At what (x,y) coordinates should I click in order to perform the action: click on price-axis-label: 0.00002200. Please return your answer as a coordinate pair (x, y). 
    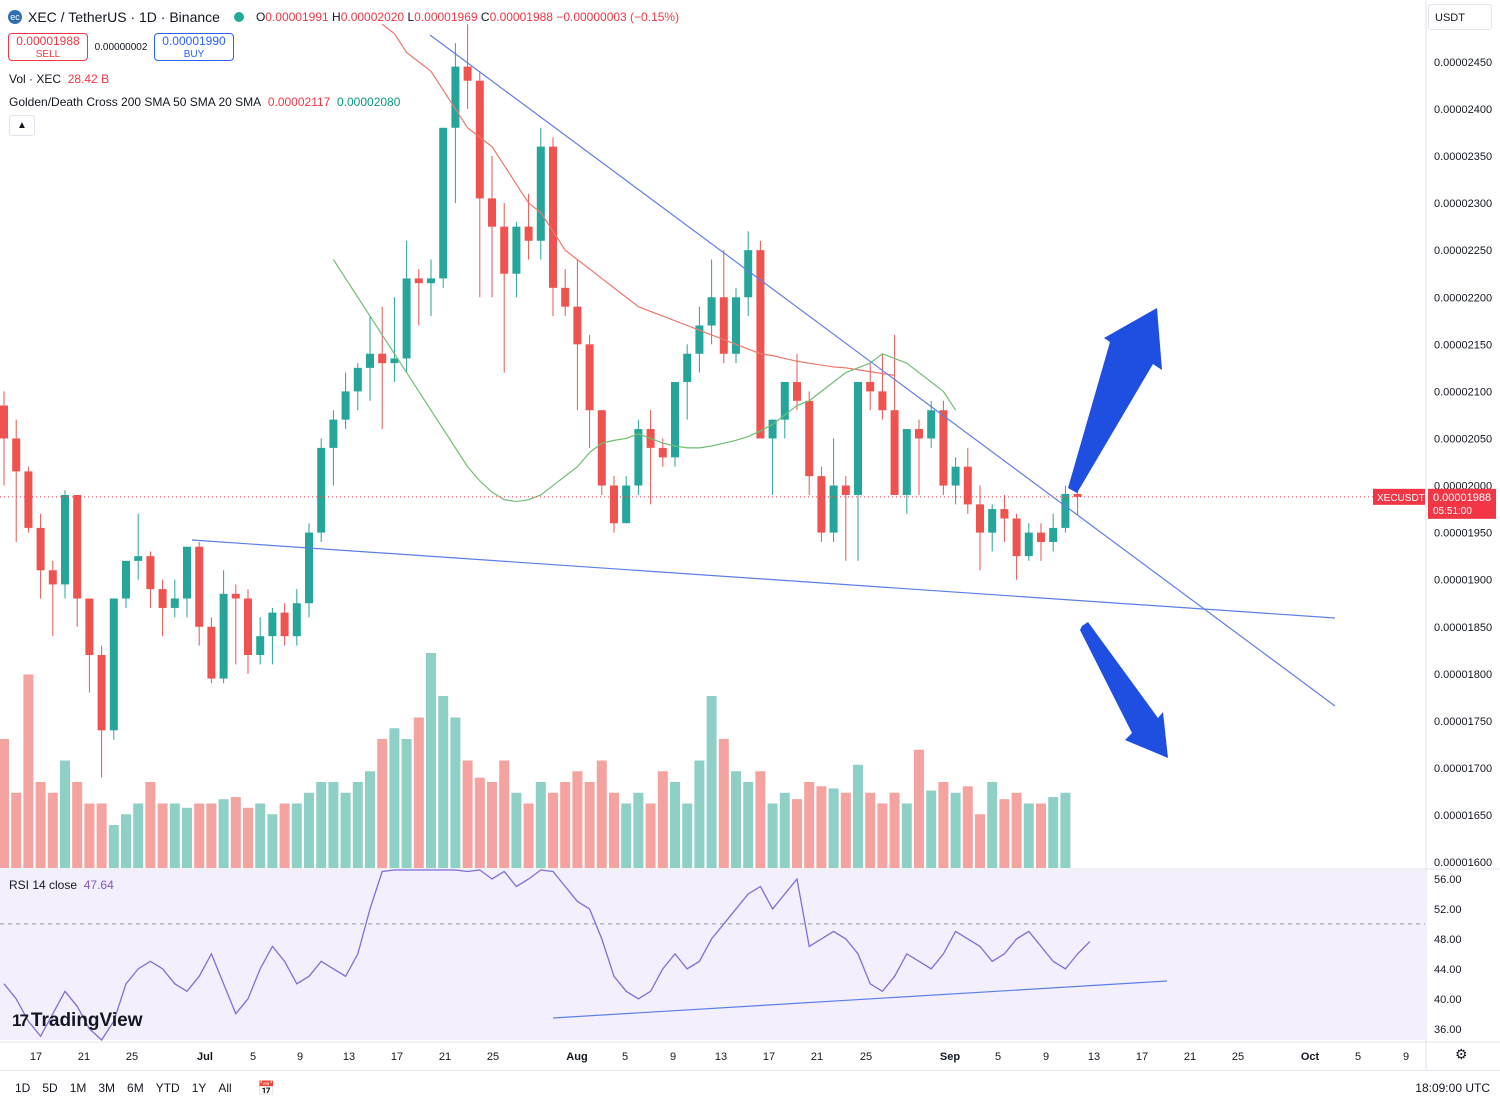
    Looking at the image, I should click on (1463, 298).